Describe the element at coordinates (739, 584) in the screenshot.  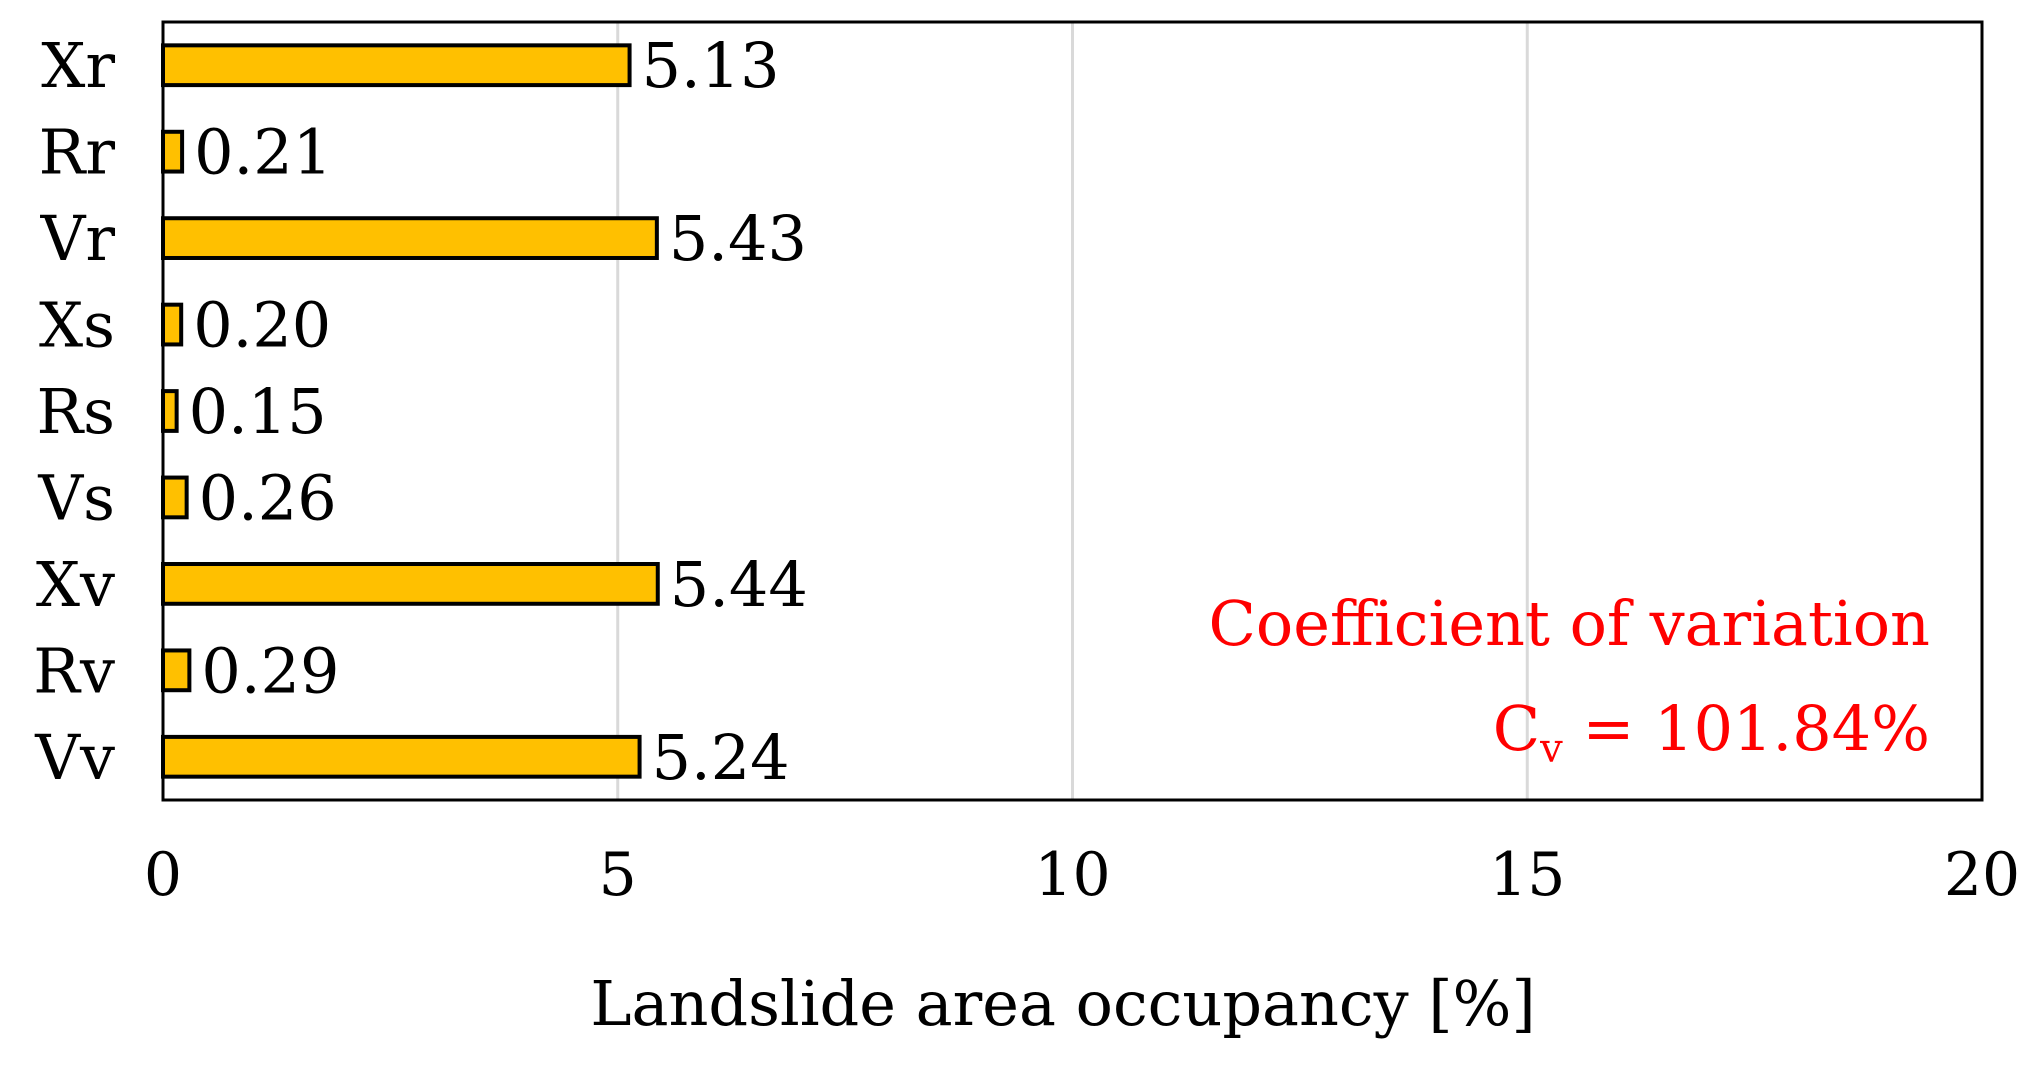
I see `data-label-Xv: 5.44` at that location.